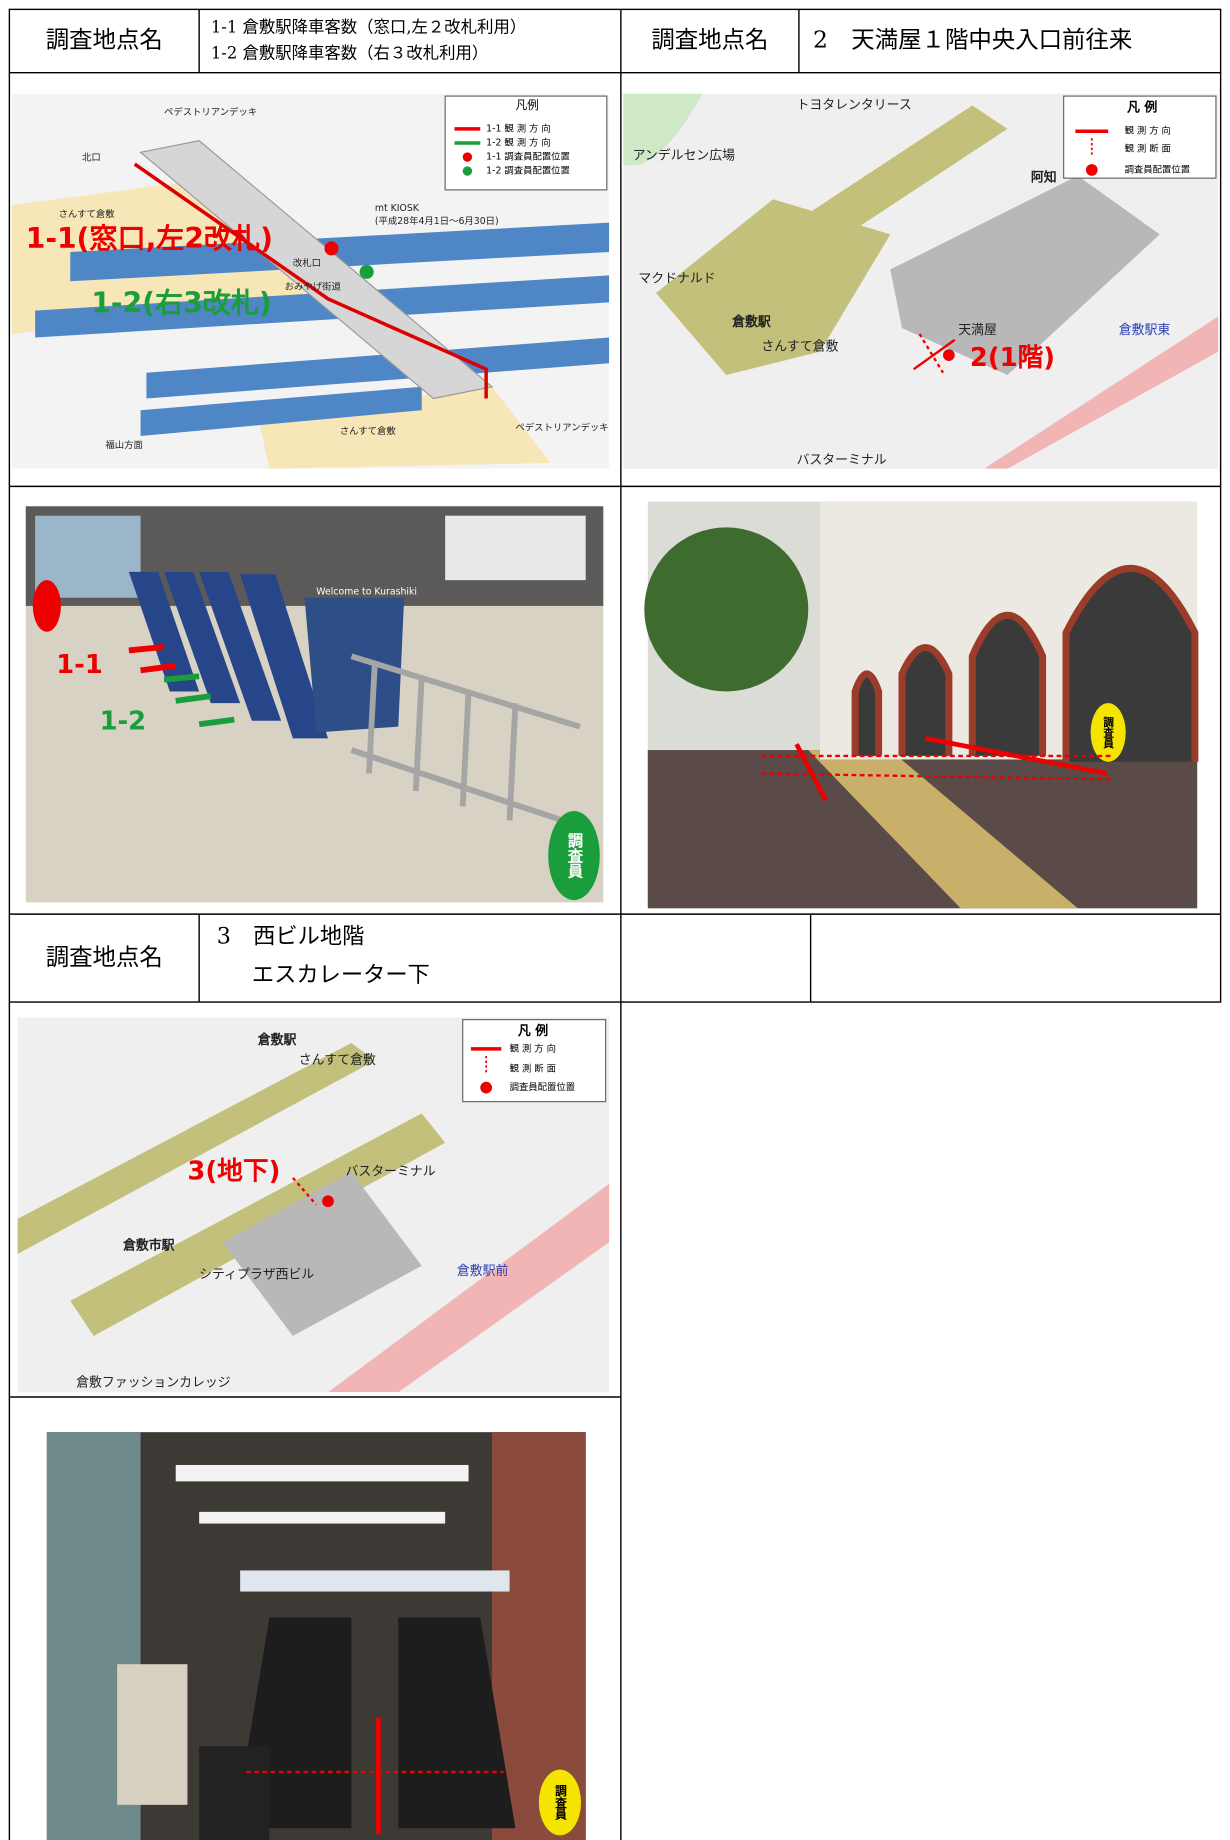 This screenshot has height=1840, width=1230. Describe the element at coordinates (684, 155) in the screenshot. I see `map-label: アンデルセン広場` at that location.